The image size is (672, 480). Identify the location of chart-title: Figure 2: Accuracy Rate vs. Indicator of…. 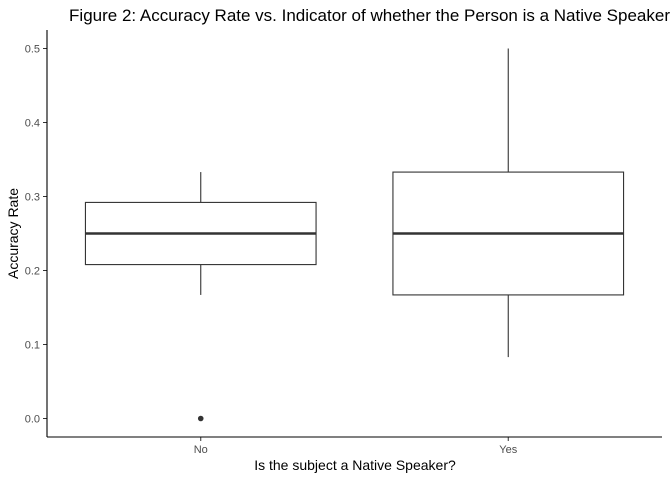
(369, 15).